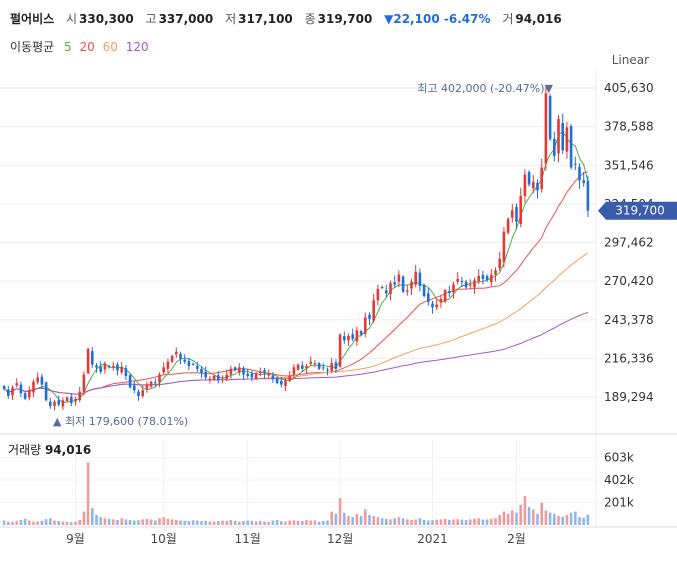 The image size is (677, 561). I want to click on min-annotation: ▲ 최저 179,600 (78.01%), so click(120, 421).